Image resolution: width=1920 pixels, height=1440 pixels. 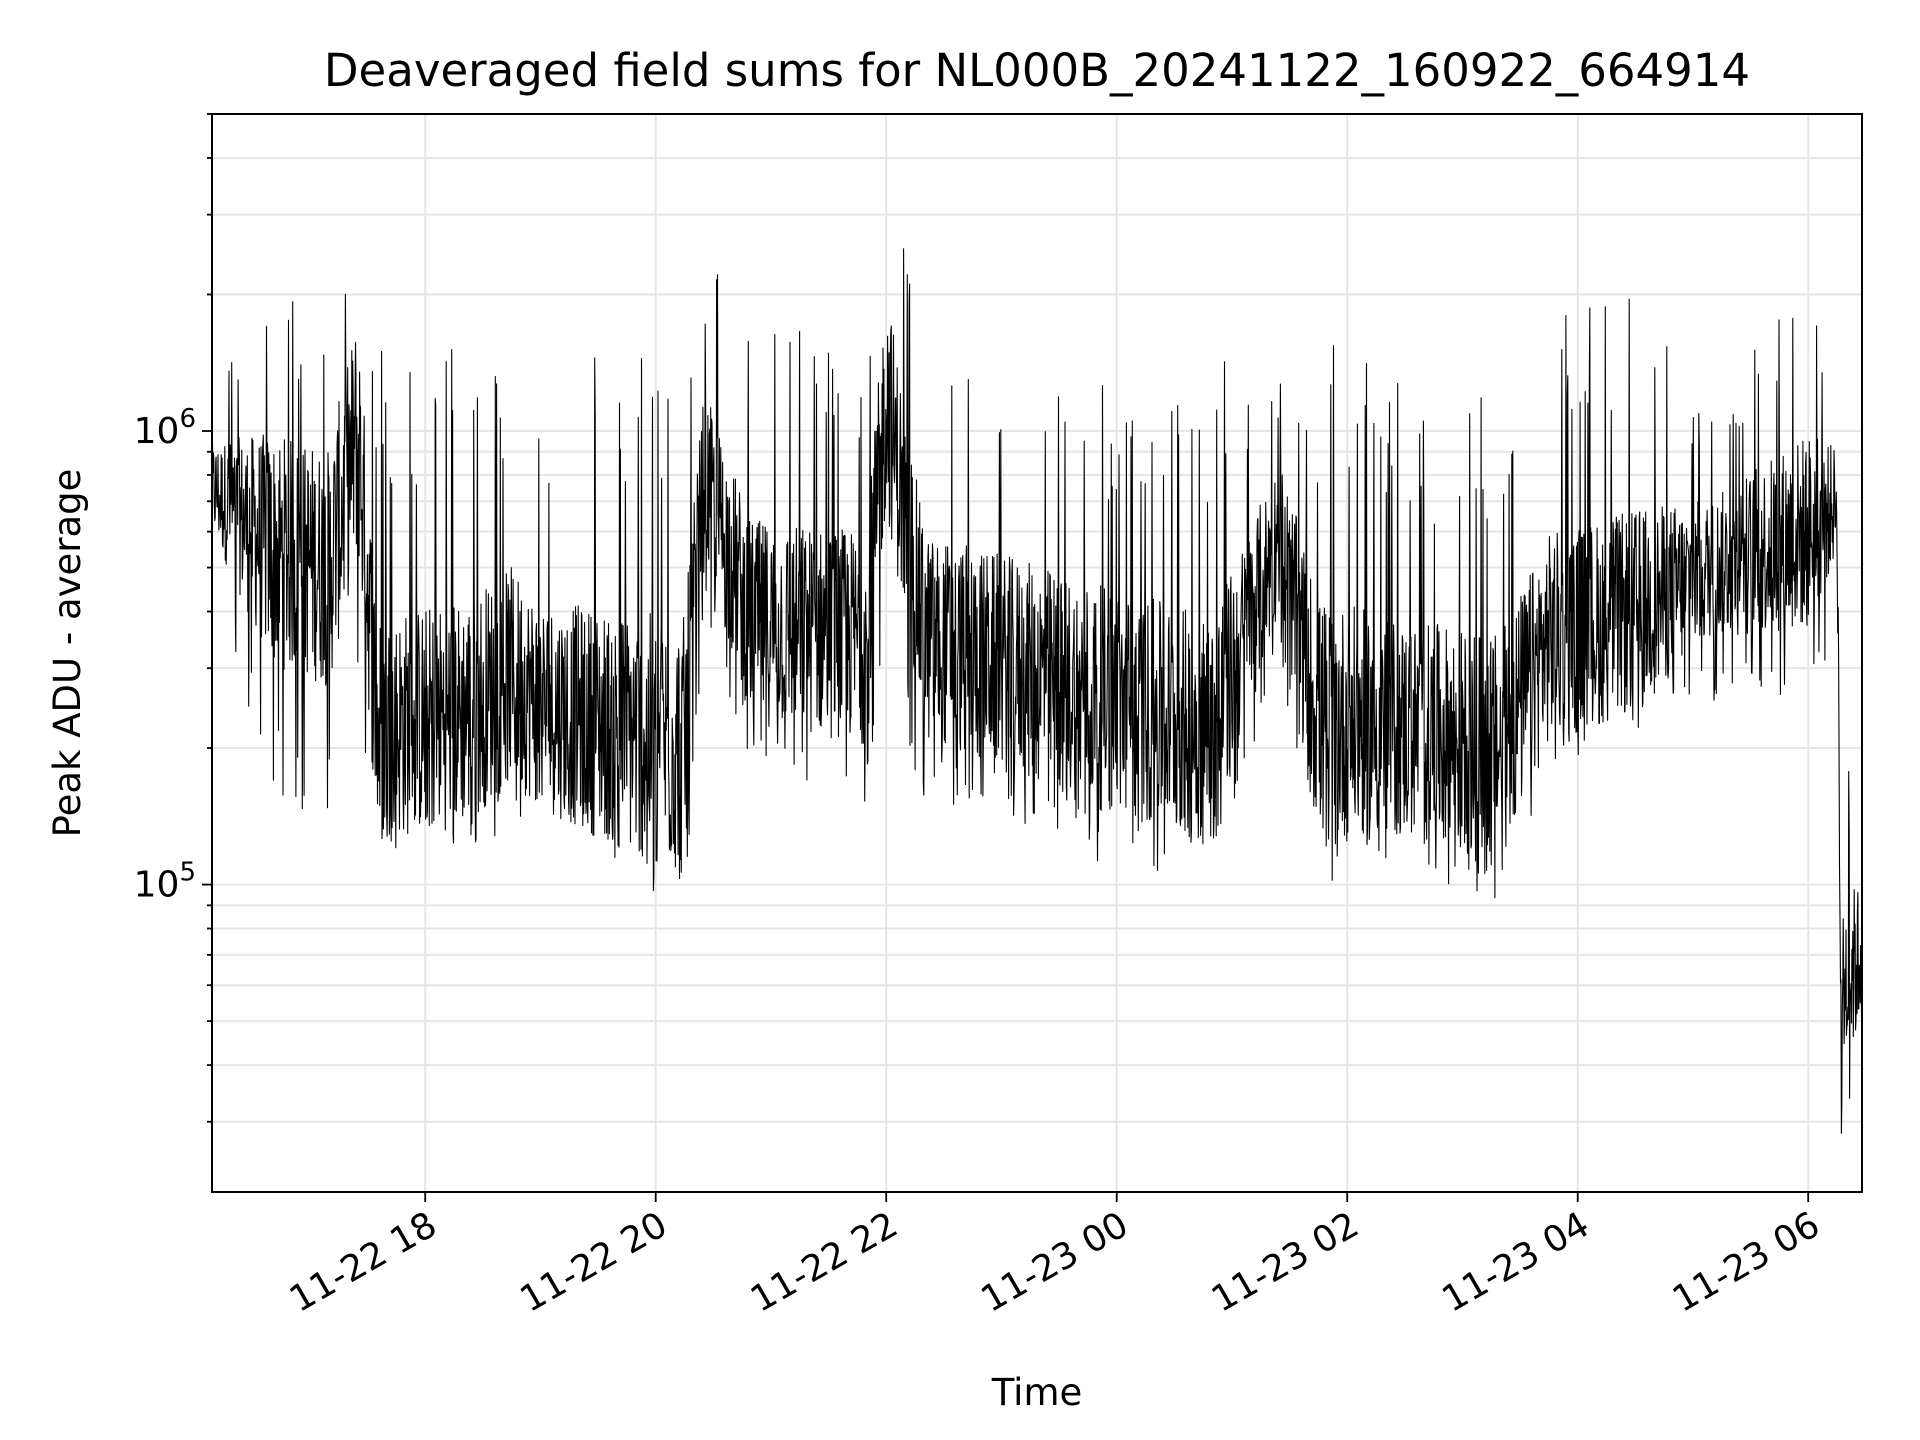 I want to click on x-axis-label: Time, so click(x=1037, y=1392).